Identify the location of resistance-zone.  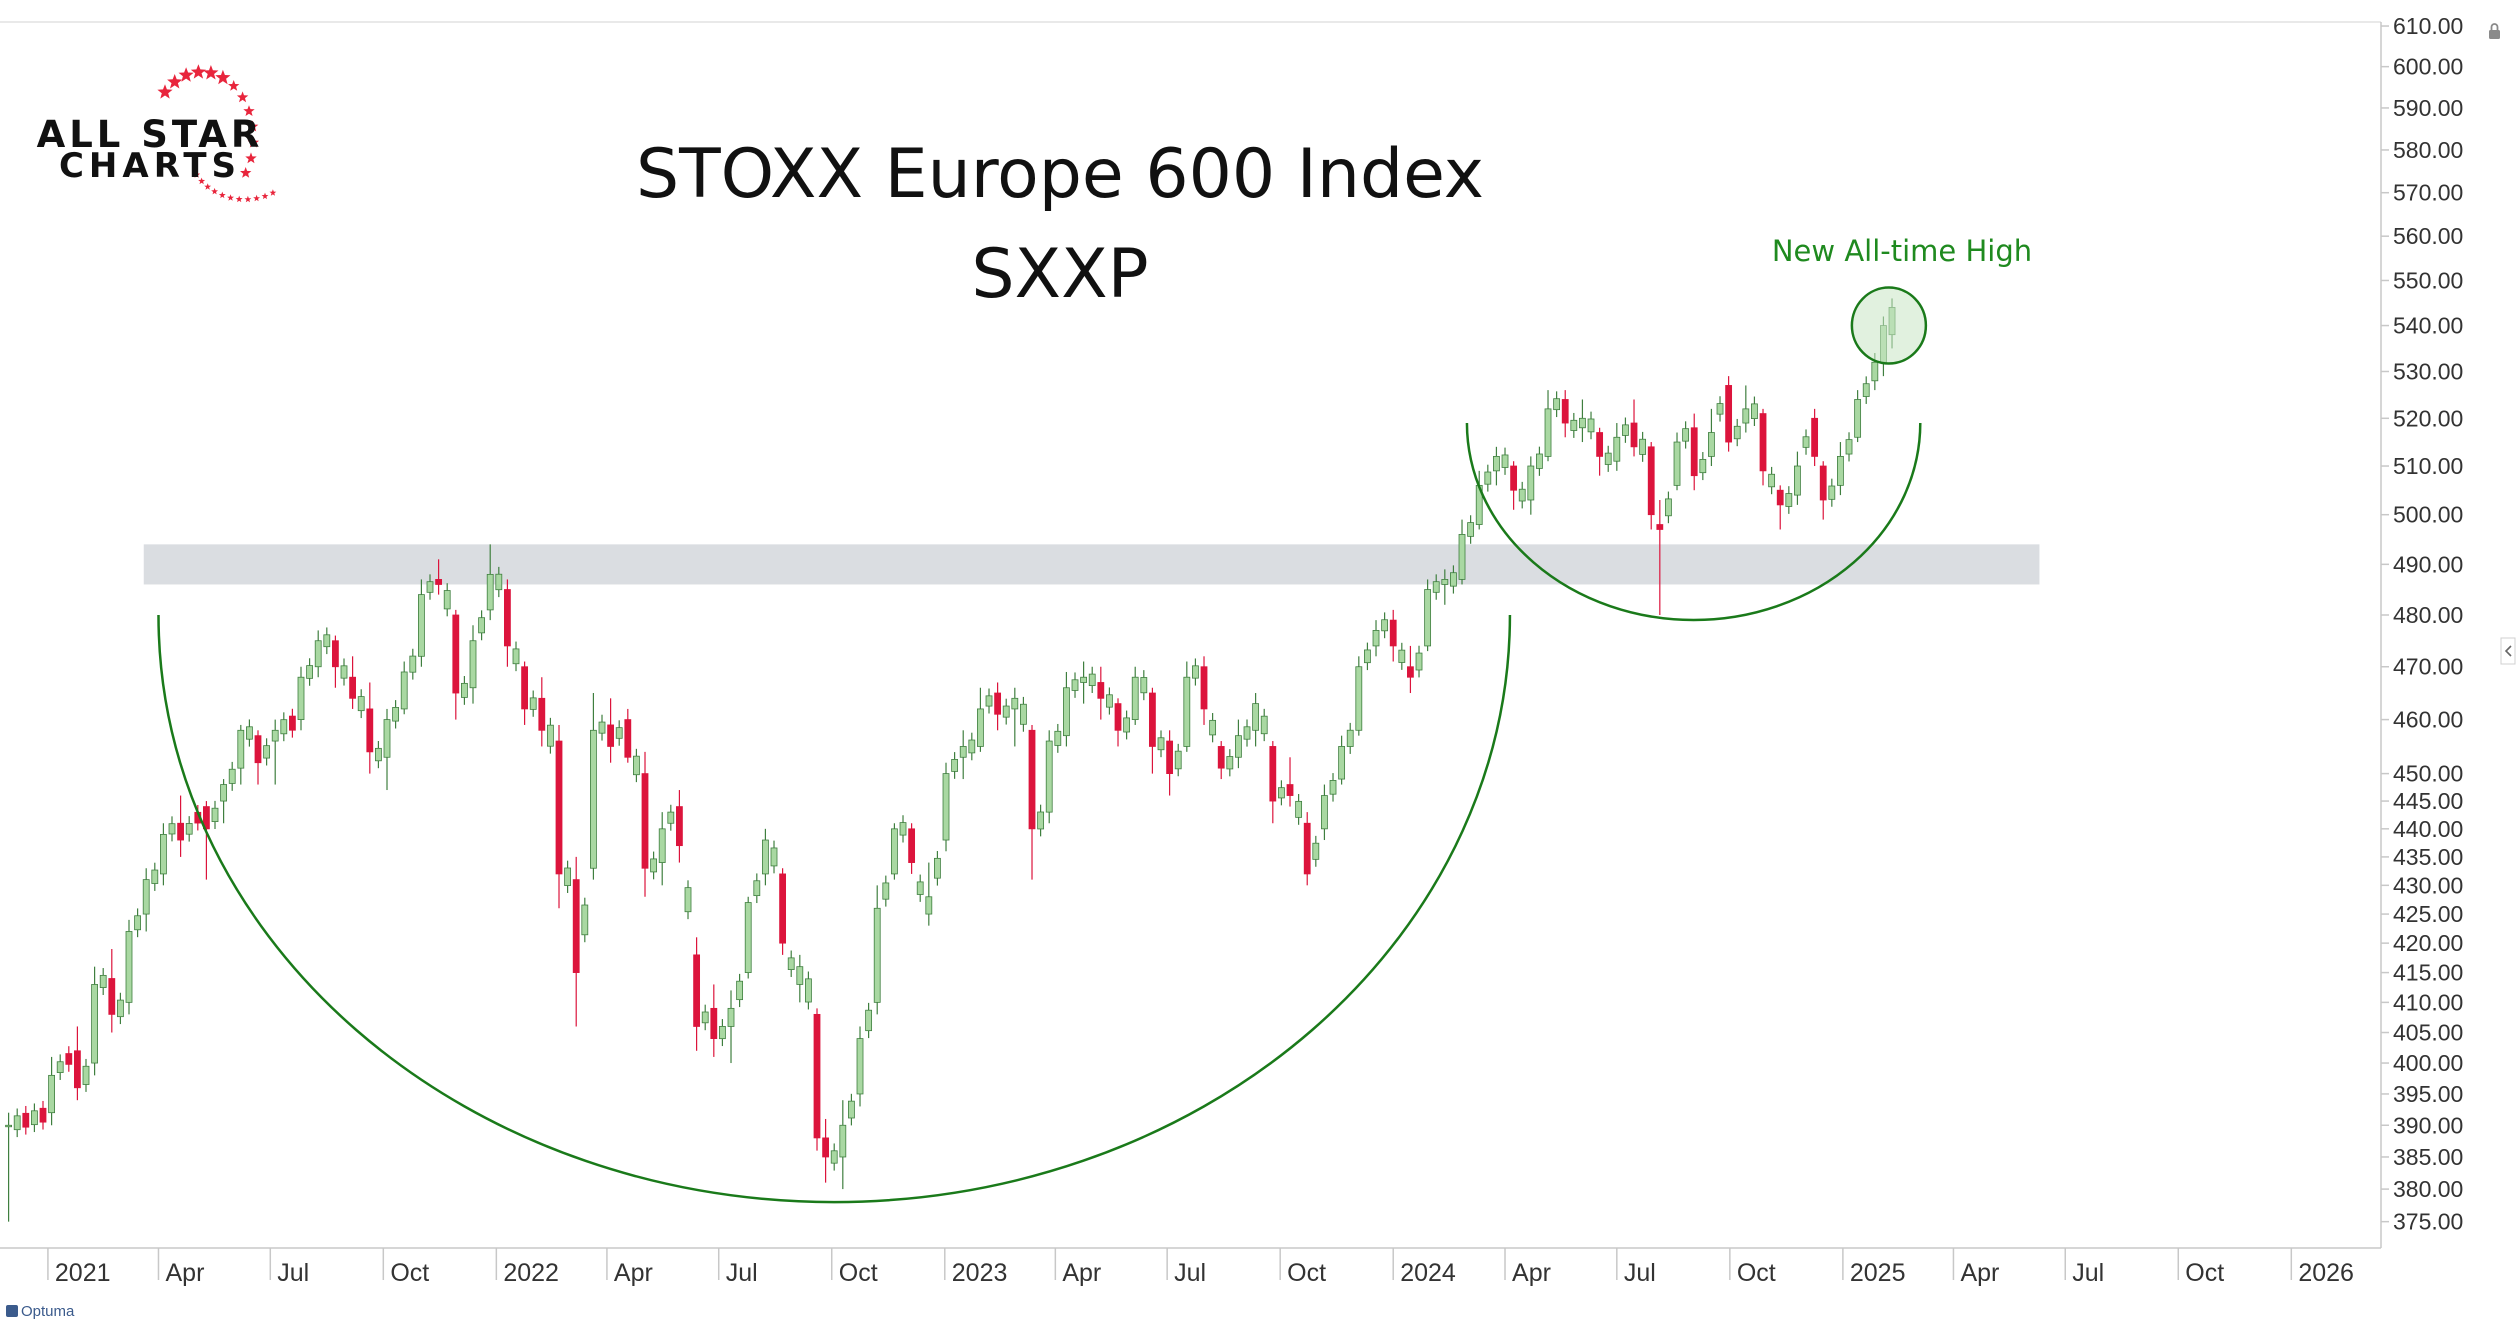
(1091, 564).